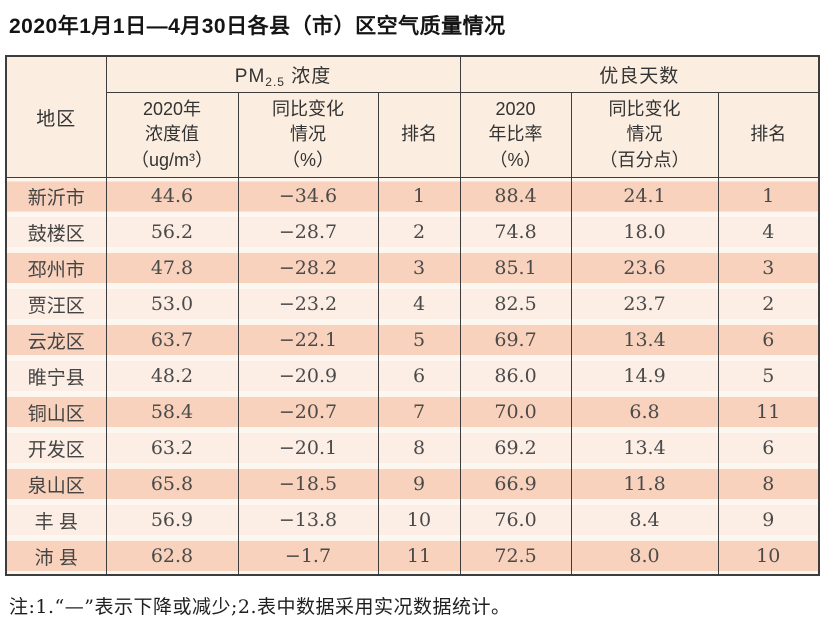 Image resolution: width=825 pixels, height=620 pixels. What do you see at coordinates (412, 268) in the screenshot?
I see `table-row: 邳州市 47.8 −28.2 3 85.1 23.6 3` at bounding box center [412, 268].